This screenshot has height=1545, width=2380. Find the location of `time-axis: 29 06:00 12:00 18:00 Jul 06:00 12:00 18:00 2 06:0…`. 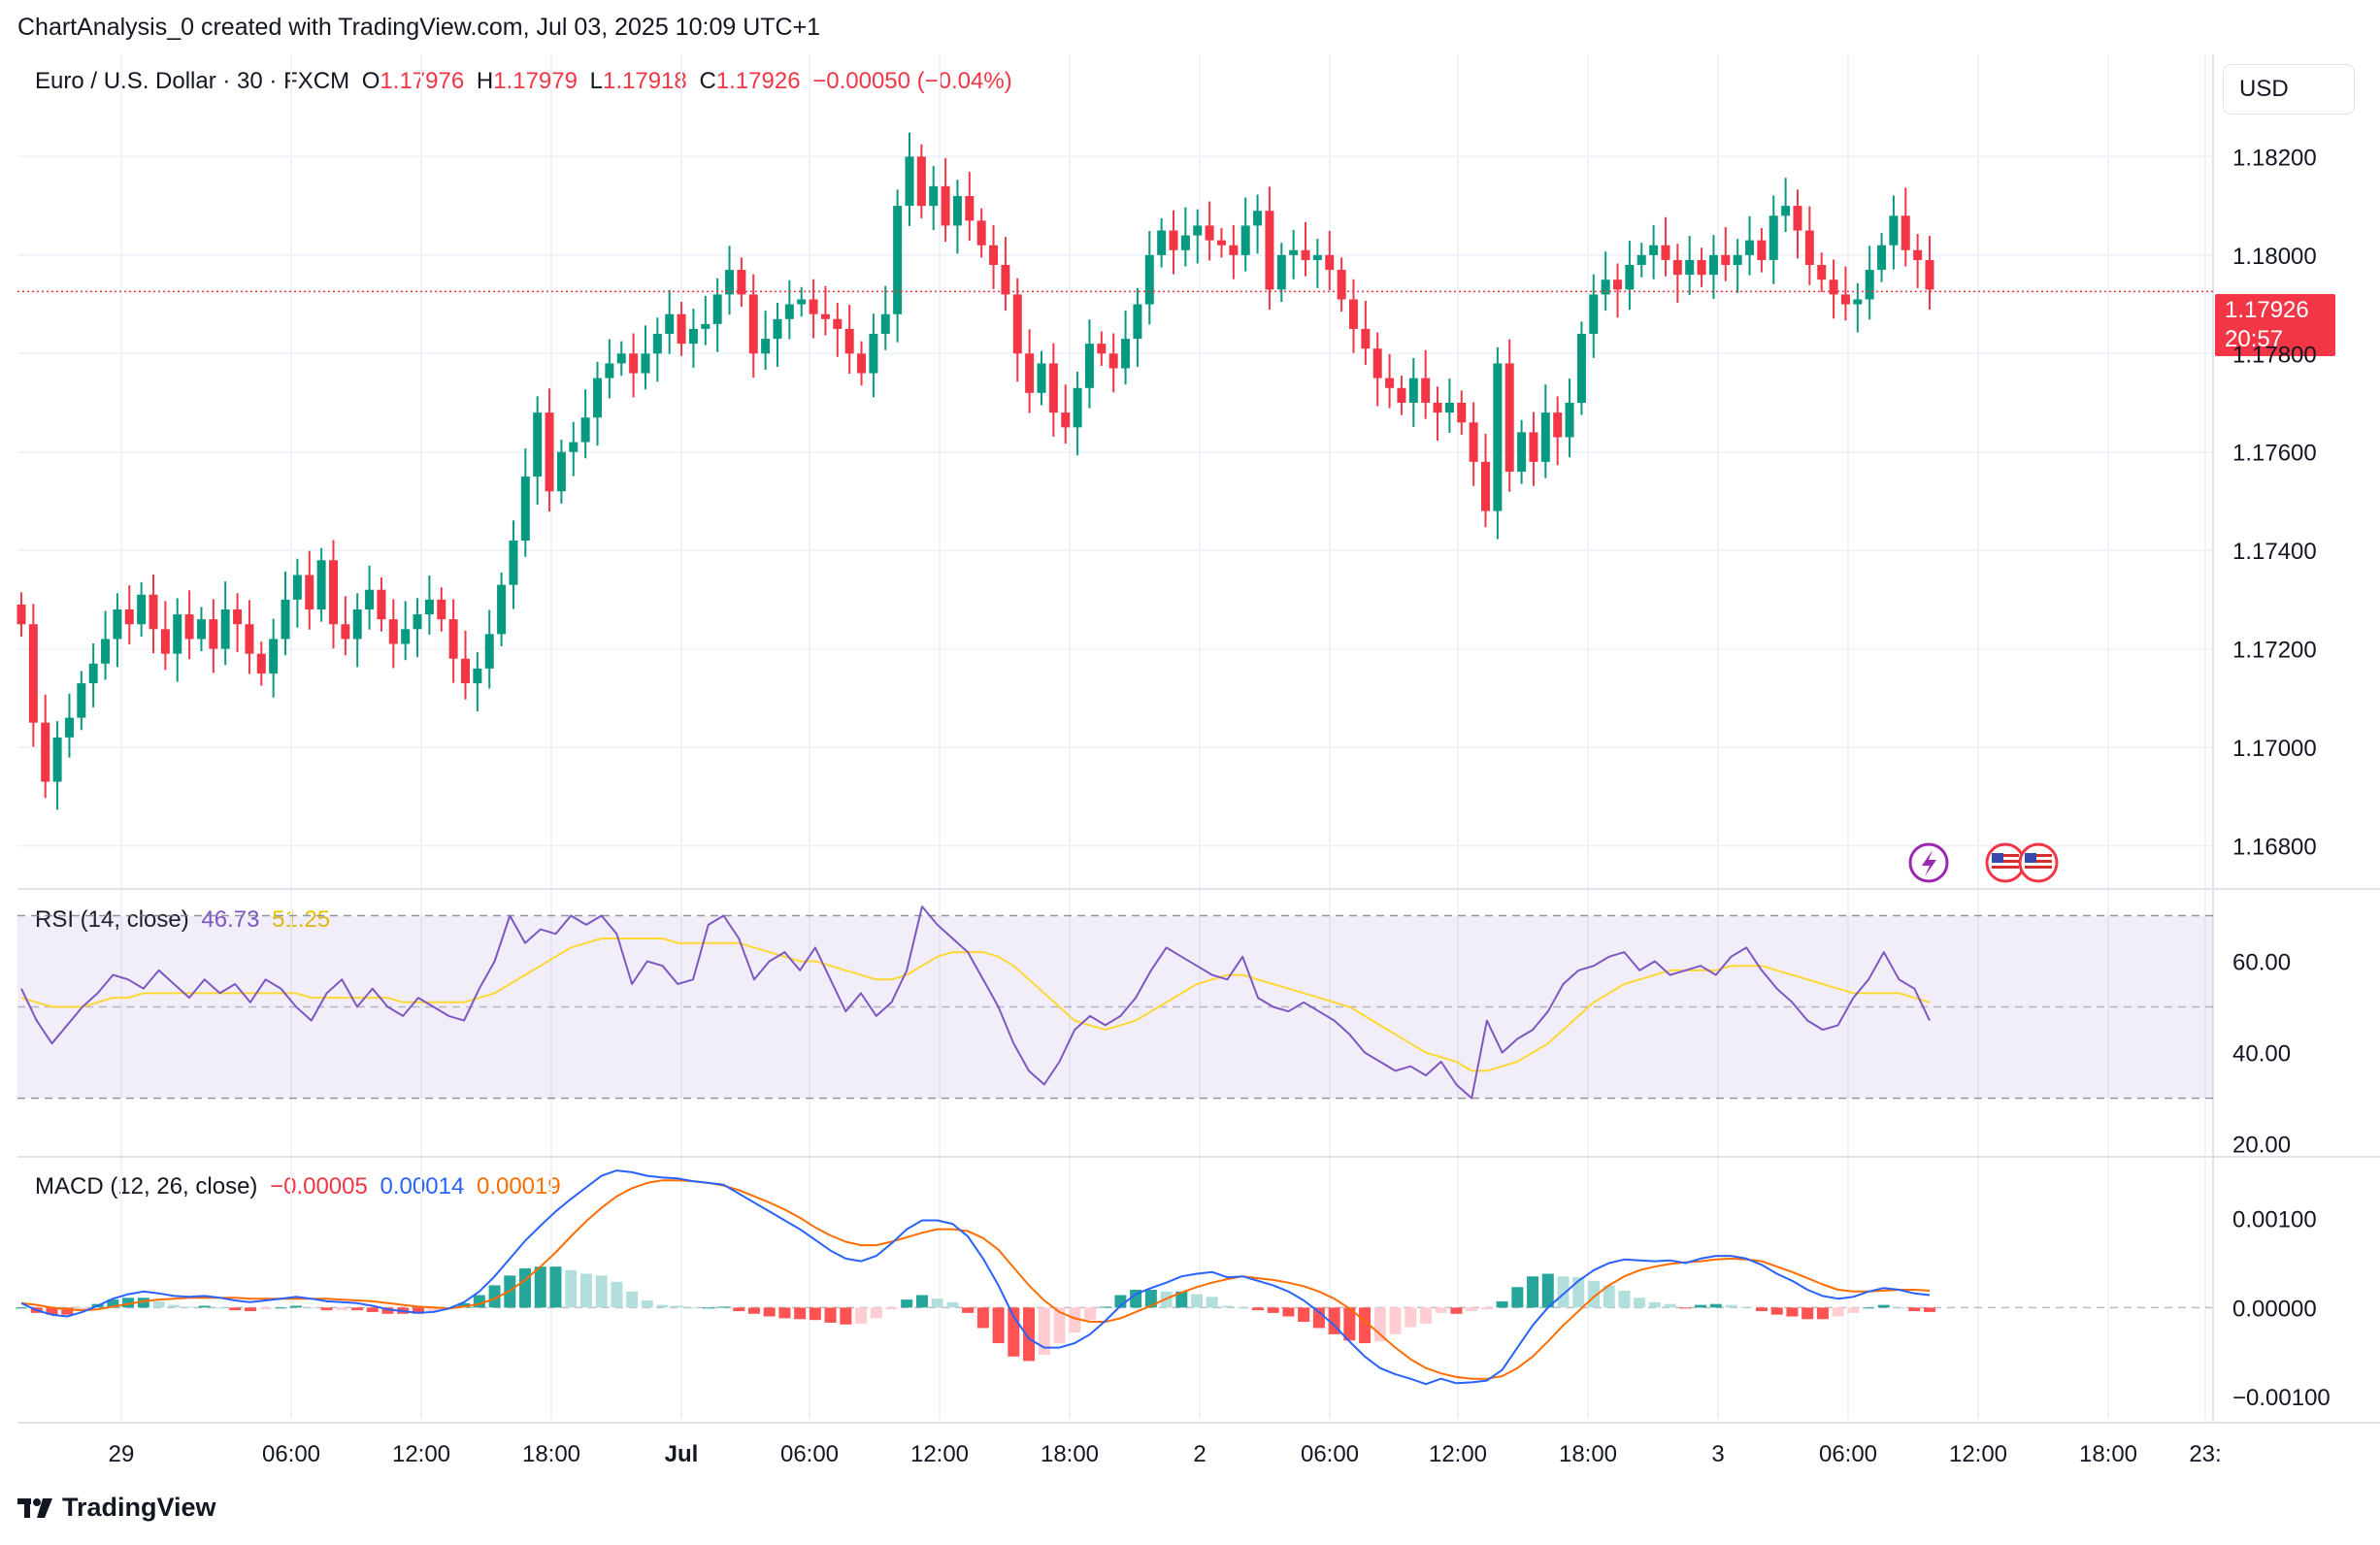

time-axis: 29 06:00 12:00 18:00 Jul 06:00 12:00 18:00 2 06:0… is located at coordinates (1165, 1454).